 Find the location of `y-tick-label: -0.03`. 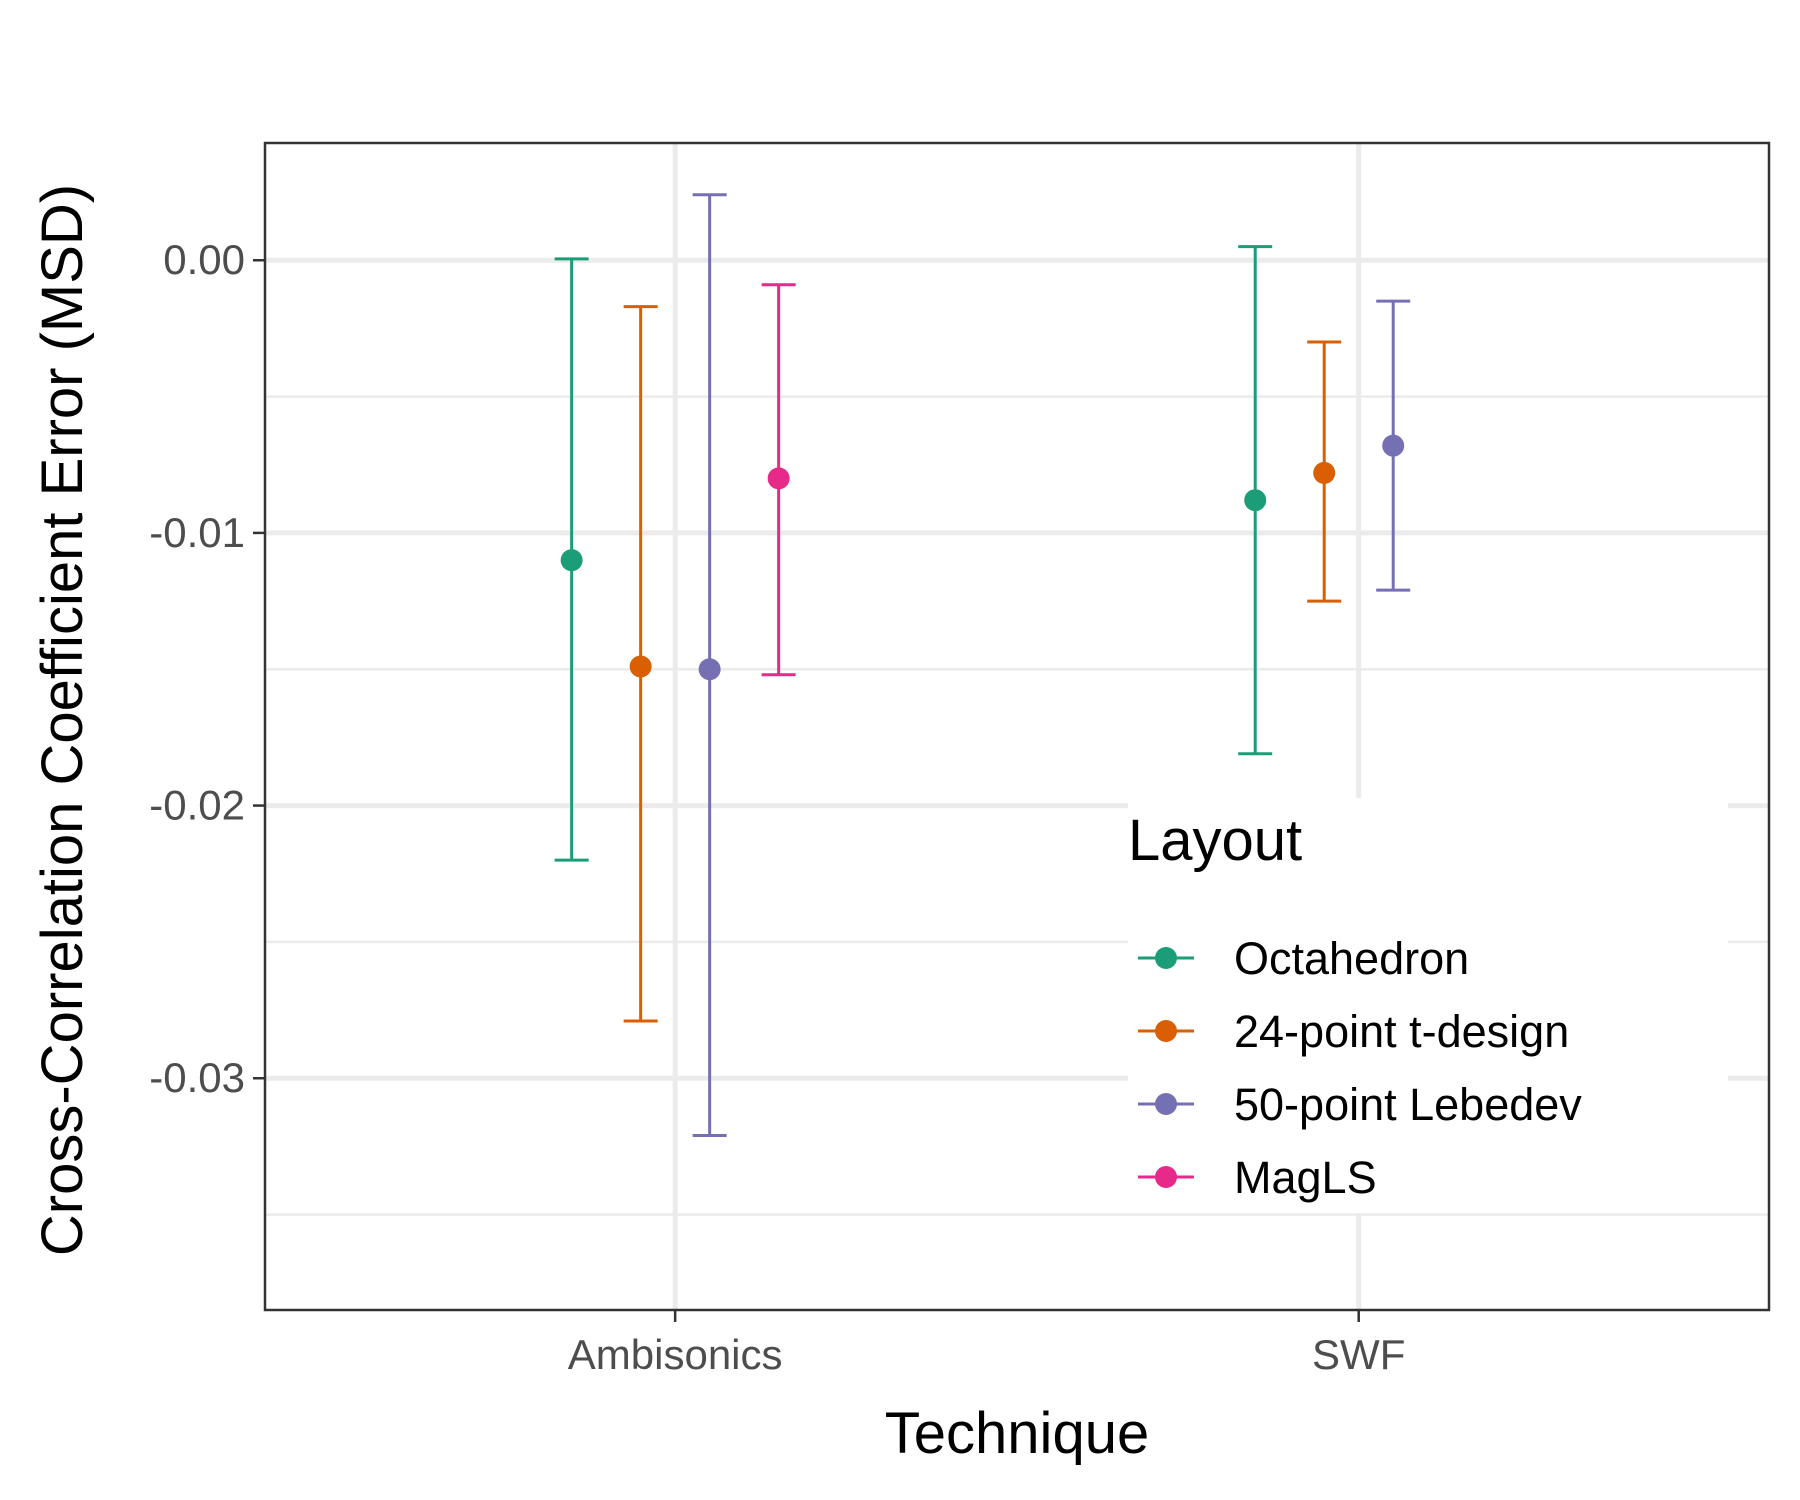

y-tick-label: -0.03 is located at coordinates (197, 1077).